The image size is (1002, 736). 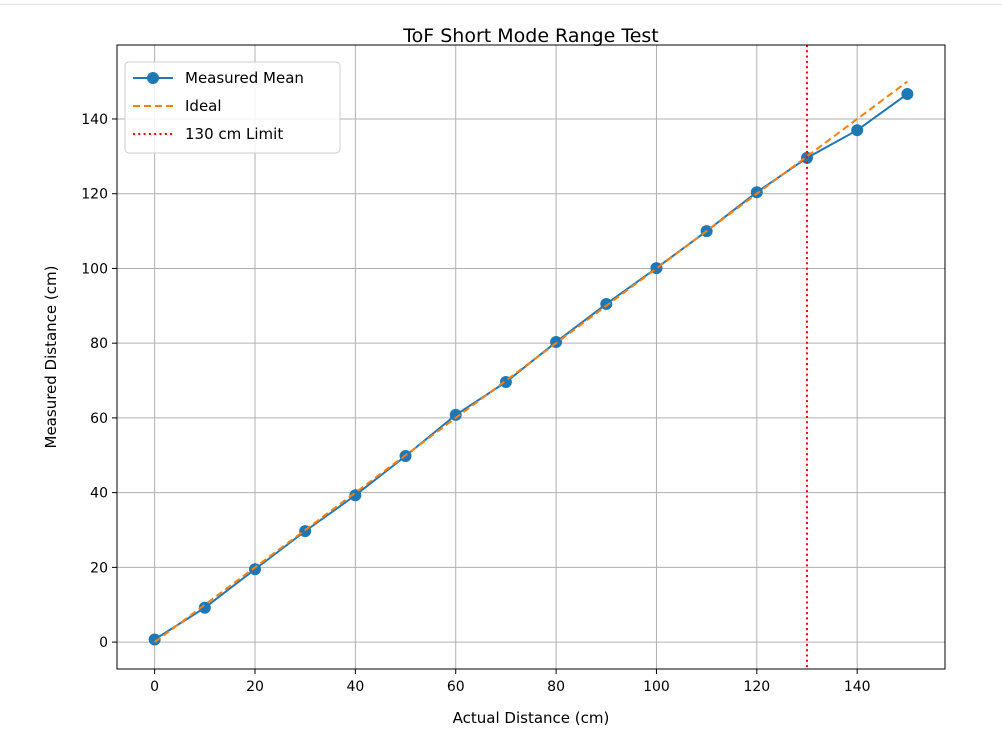 I want to click on y-tick-label: 140, so click(x=94, y=120).